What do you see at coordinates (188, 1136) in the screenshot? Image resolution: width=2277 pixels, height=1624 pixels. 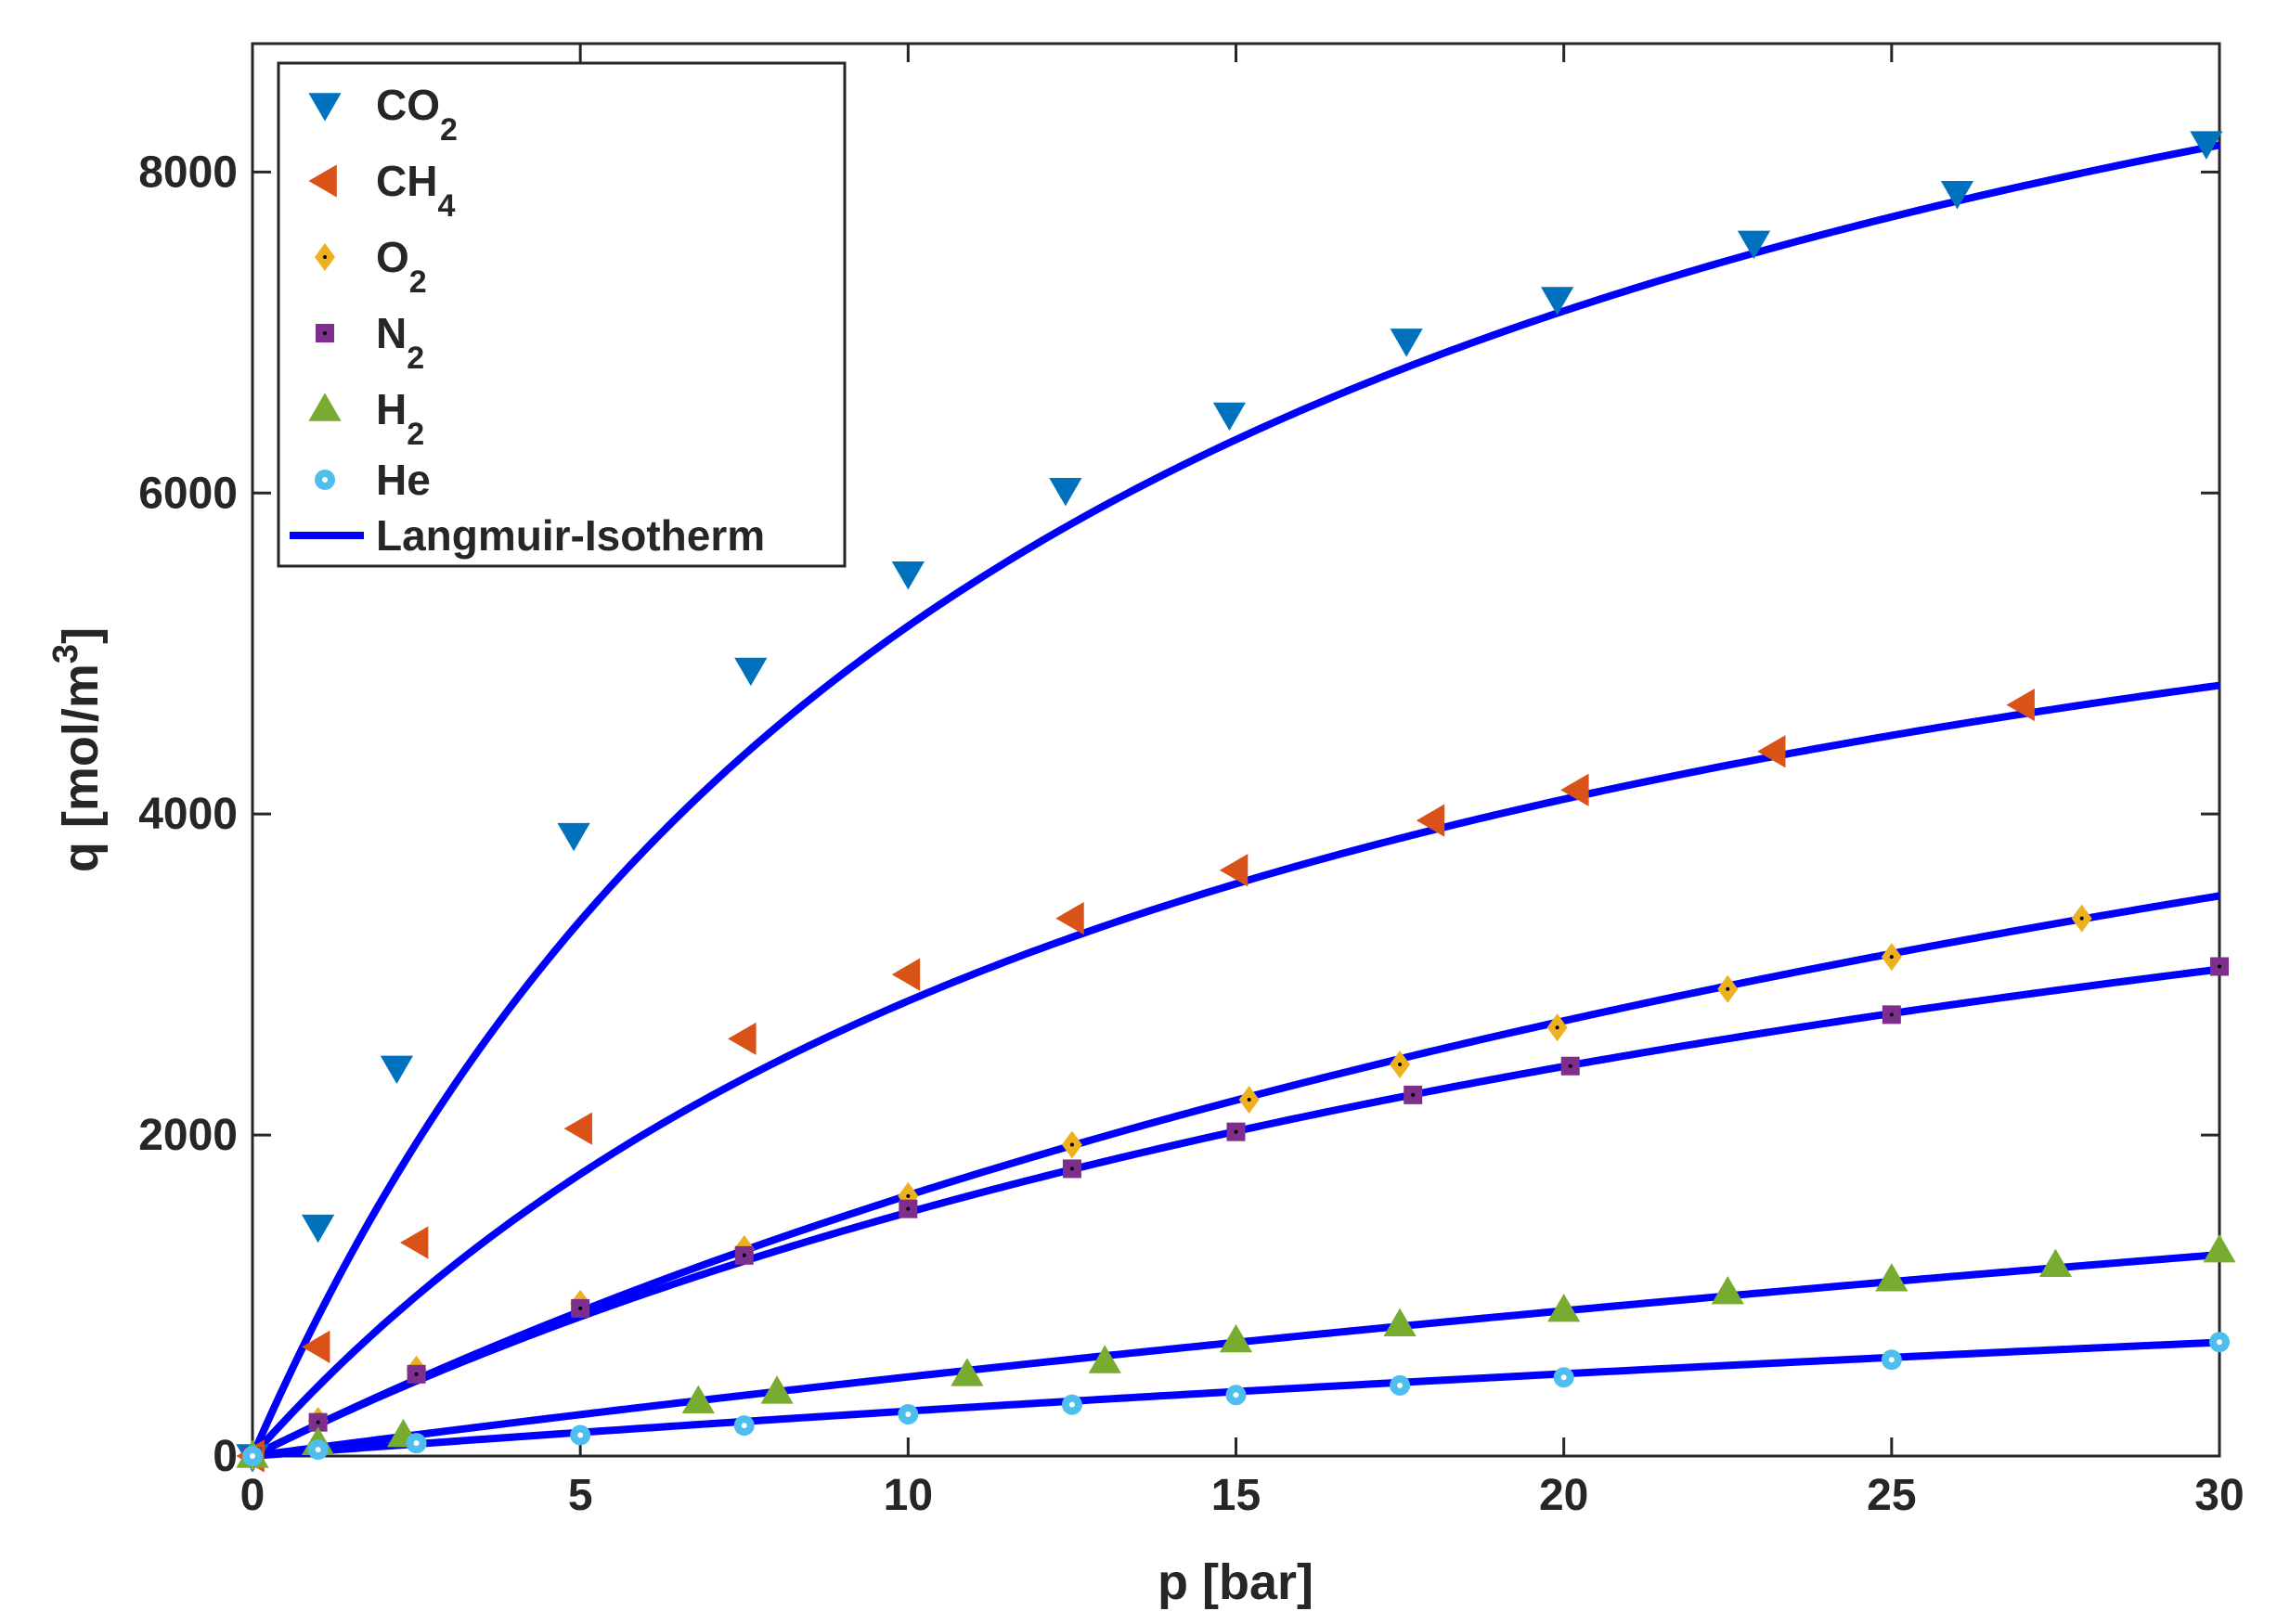 I see `y-tick-label: 2000` at bounding box center [188, 1136].